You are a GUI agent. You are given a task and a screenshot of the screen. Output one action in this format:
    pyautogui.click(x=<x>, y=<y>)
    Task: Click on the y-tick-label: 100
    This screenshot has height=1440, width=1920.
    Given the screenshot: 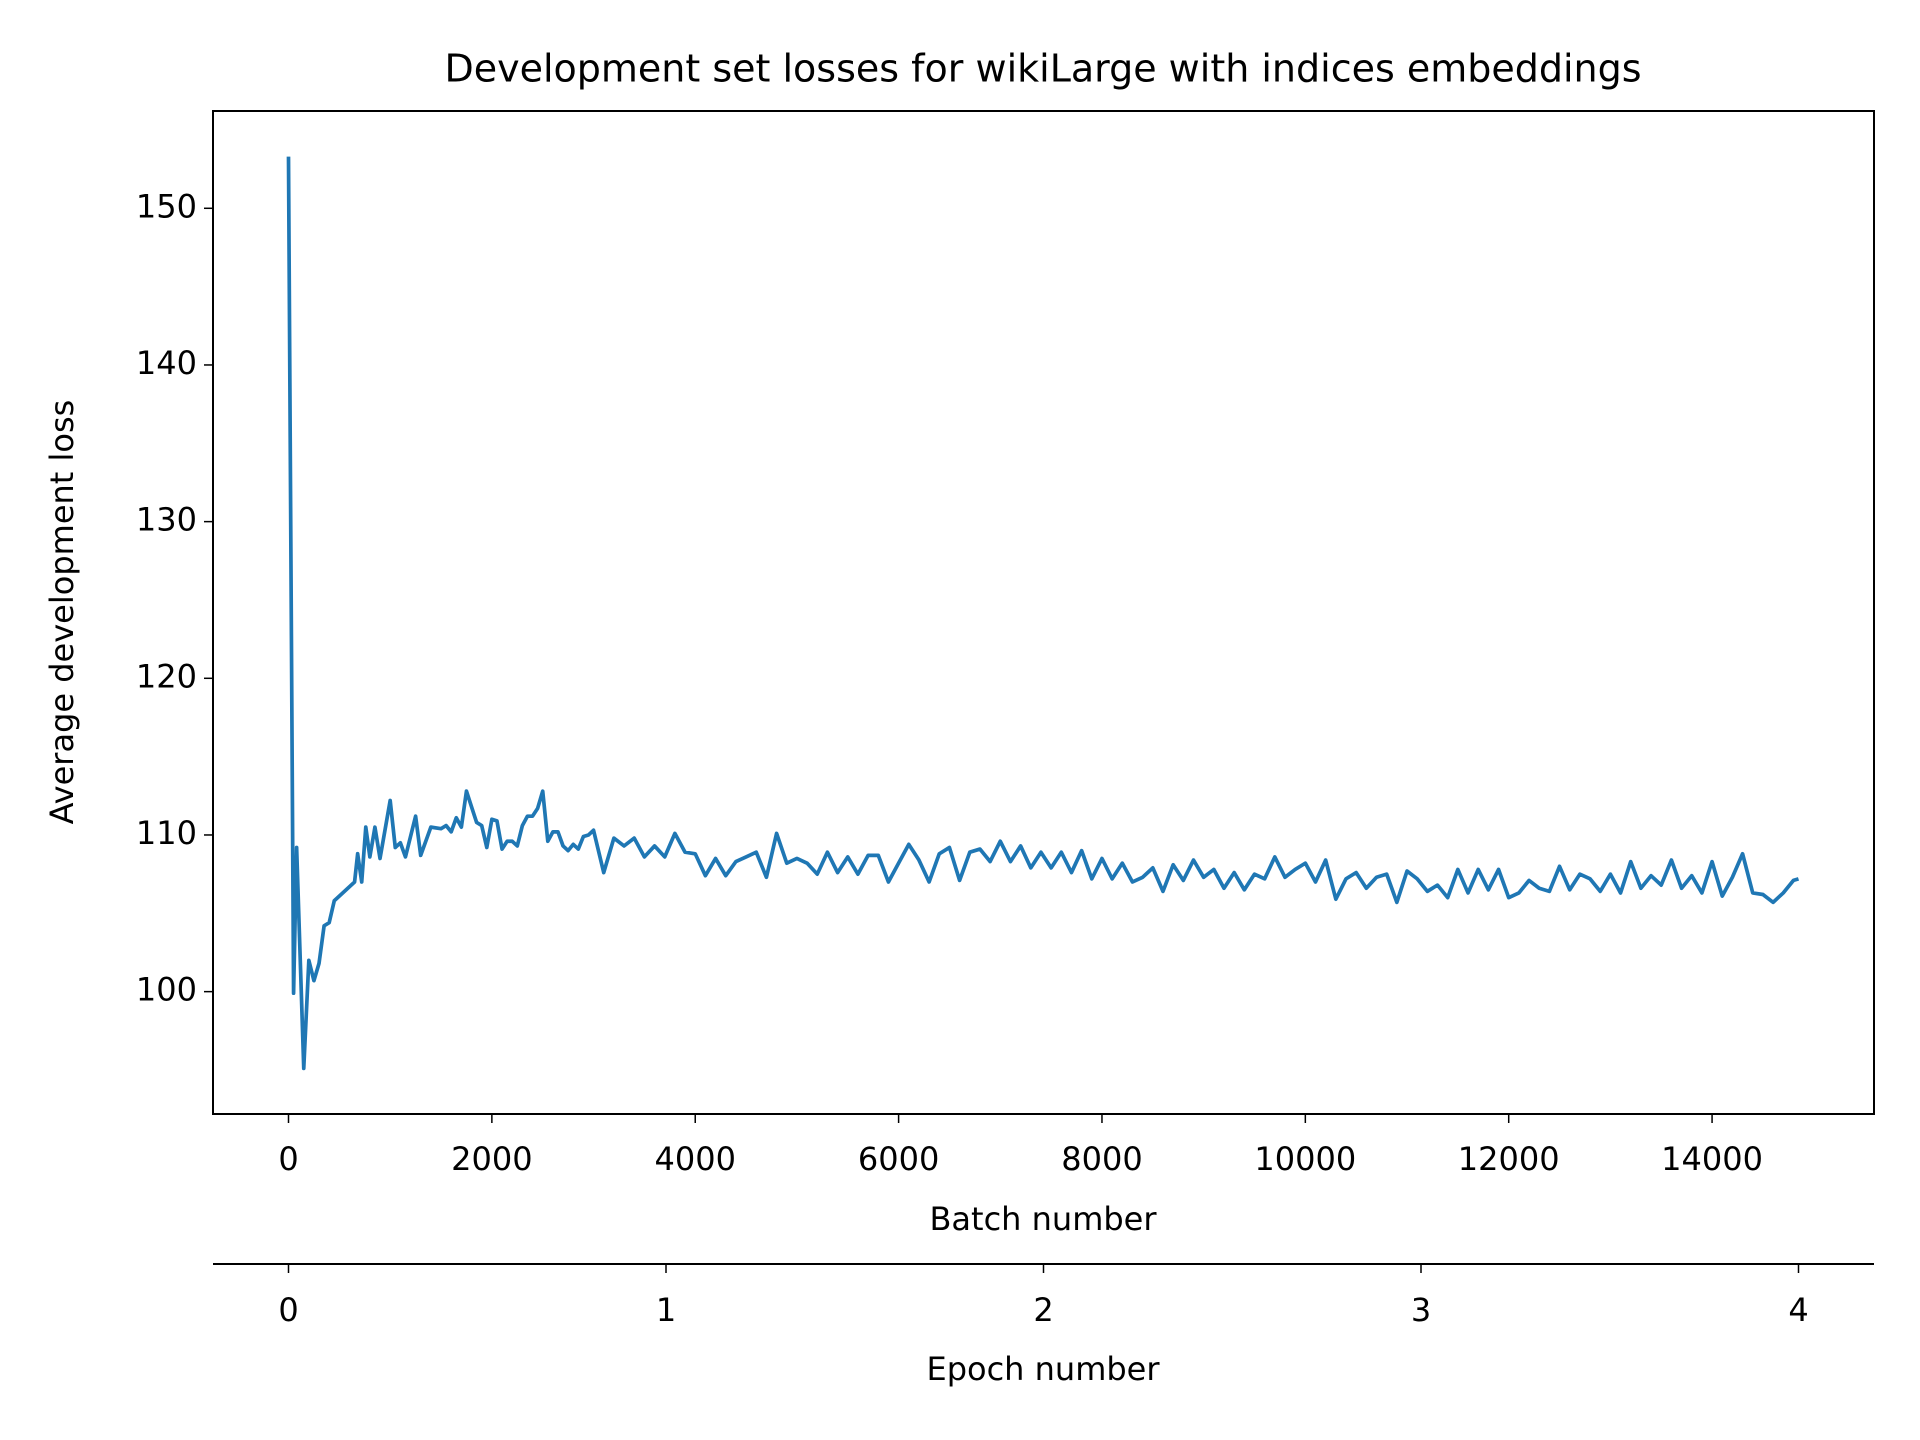 What is the action you would take?
    pyautogui.click(x=166, y=990)
    